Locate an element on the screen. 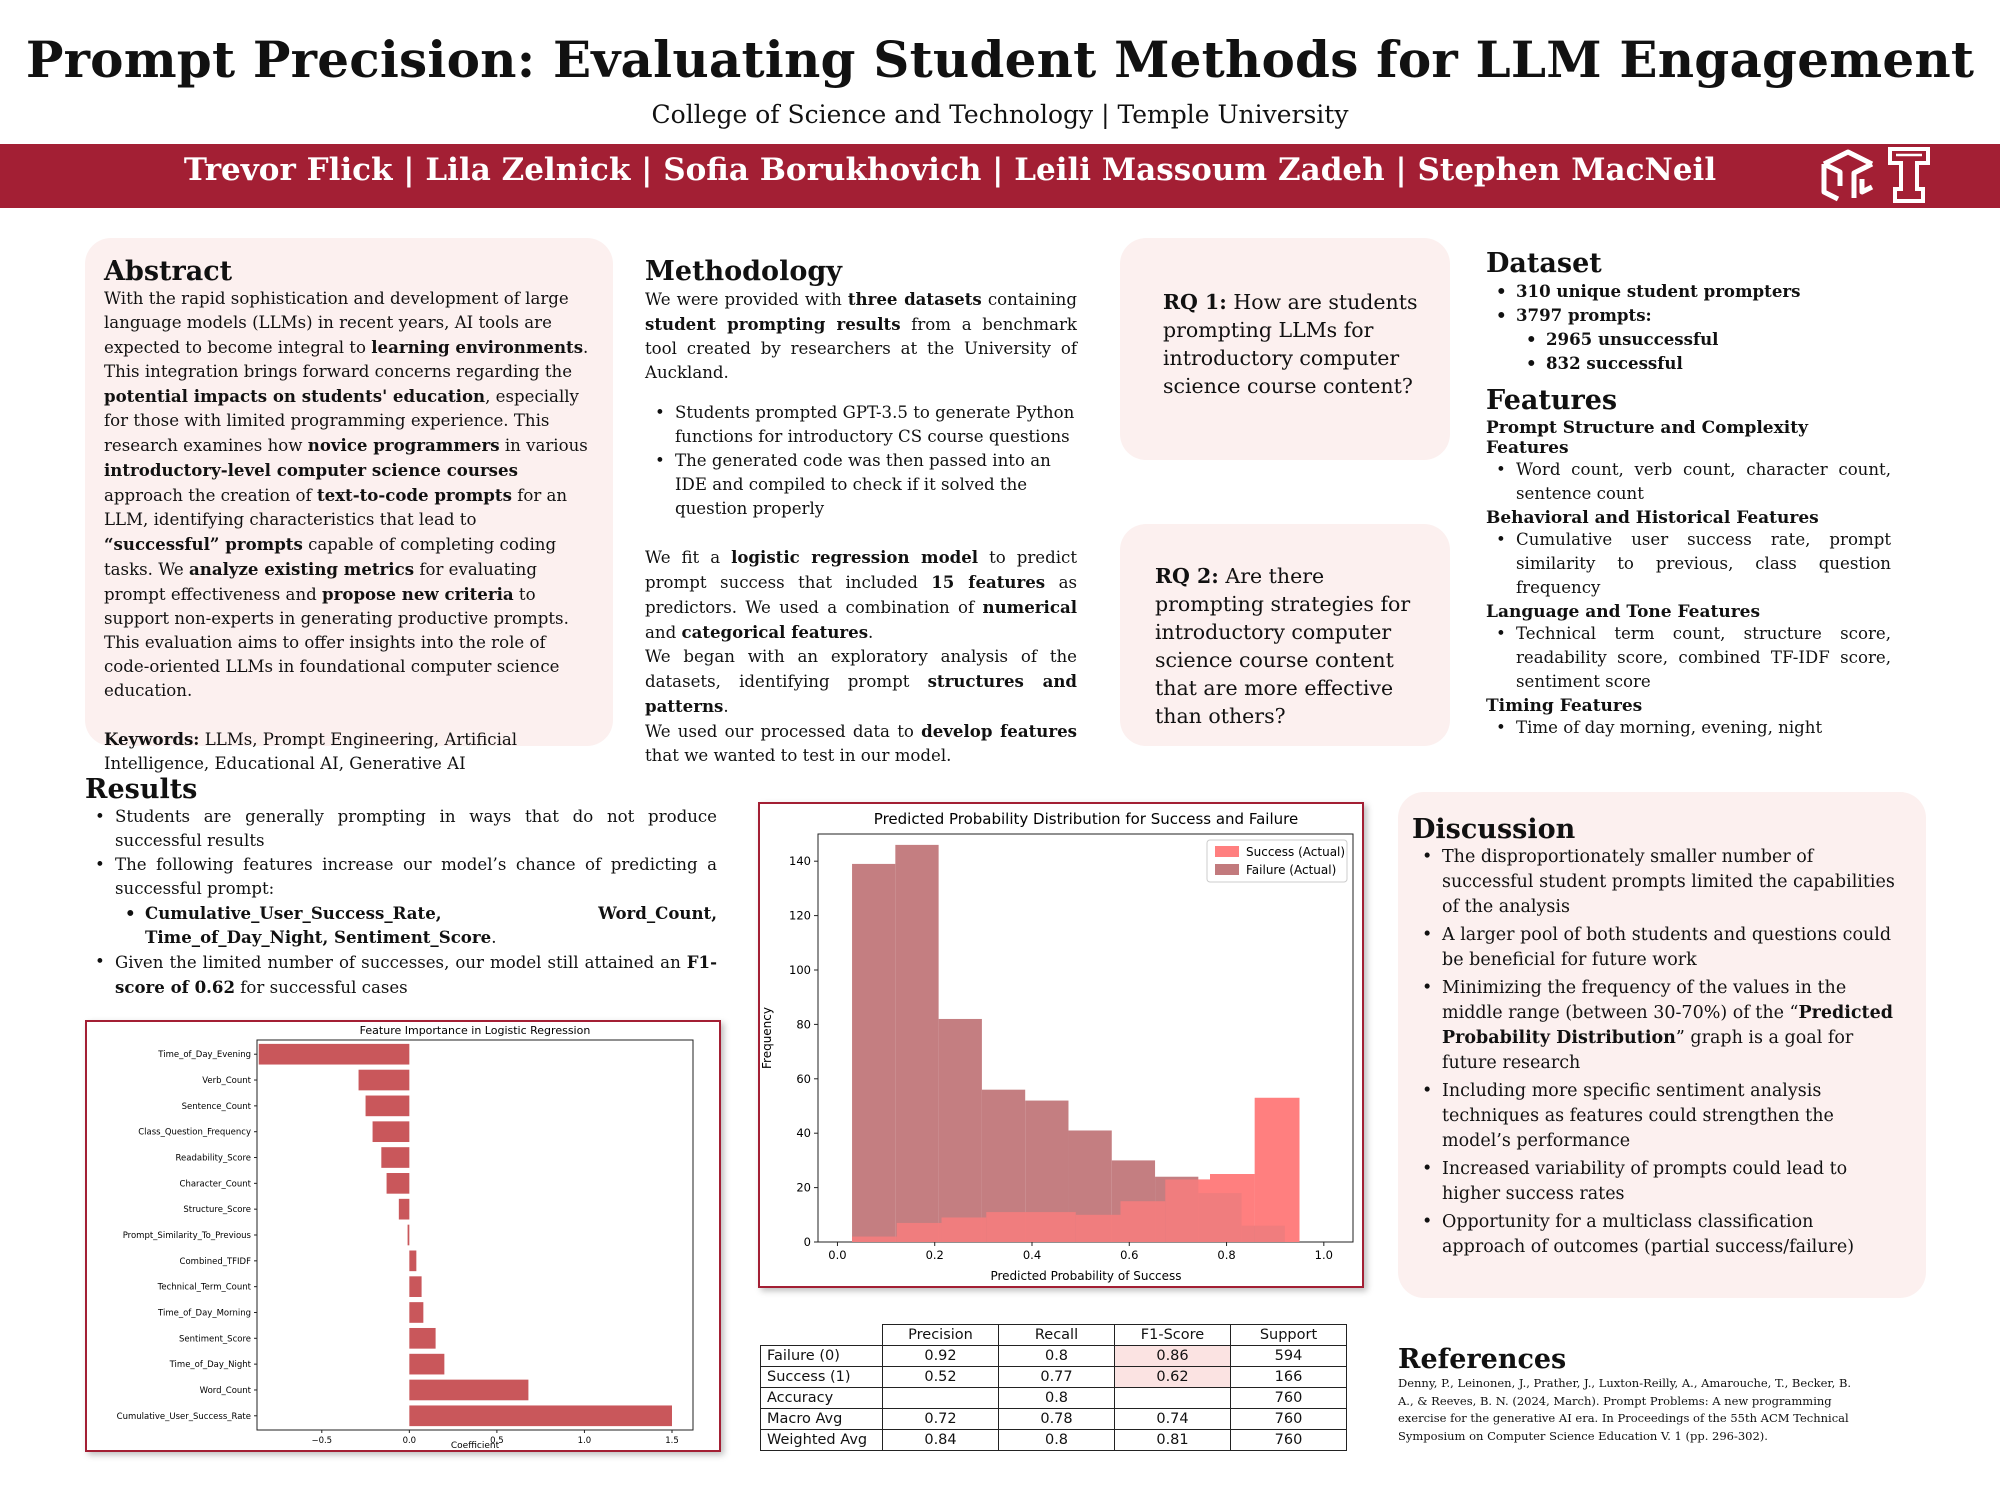  y-tick-label: 120 is located at coordinates (800, 916).